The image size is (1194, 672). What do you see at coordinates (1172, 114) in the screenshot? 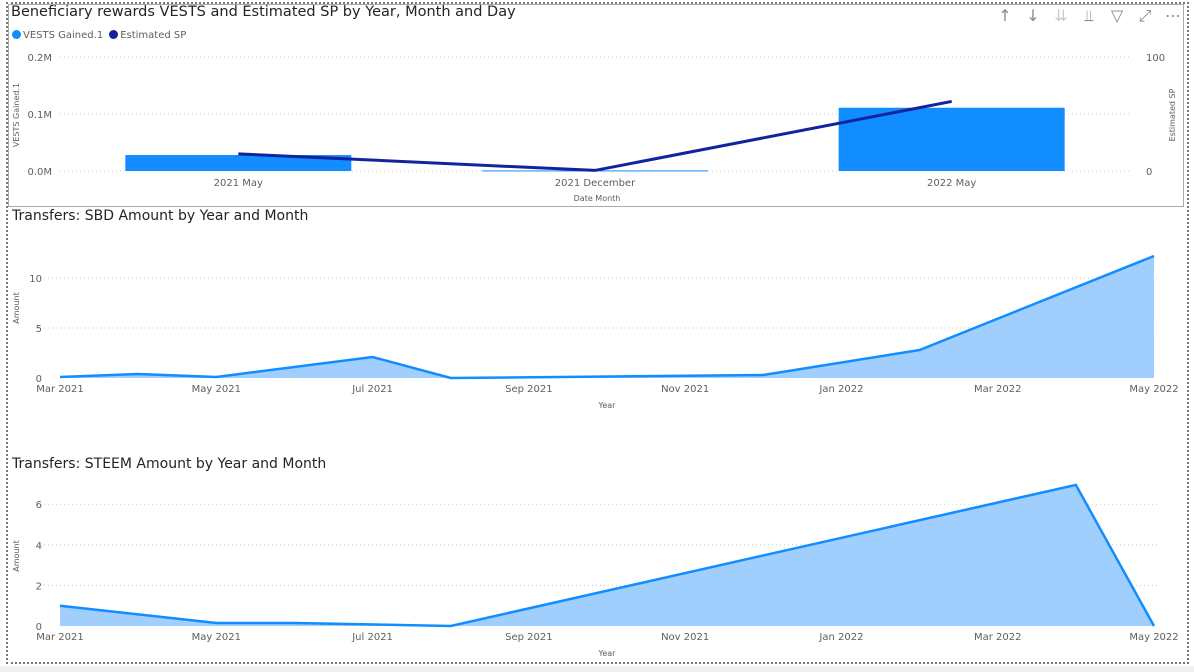
I see `y2-axis-title: Estimated SP` at bounding box center [1172, 114].